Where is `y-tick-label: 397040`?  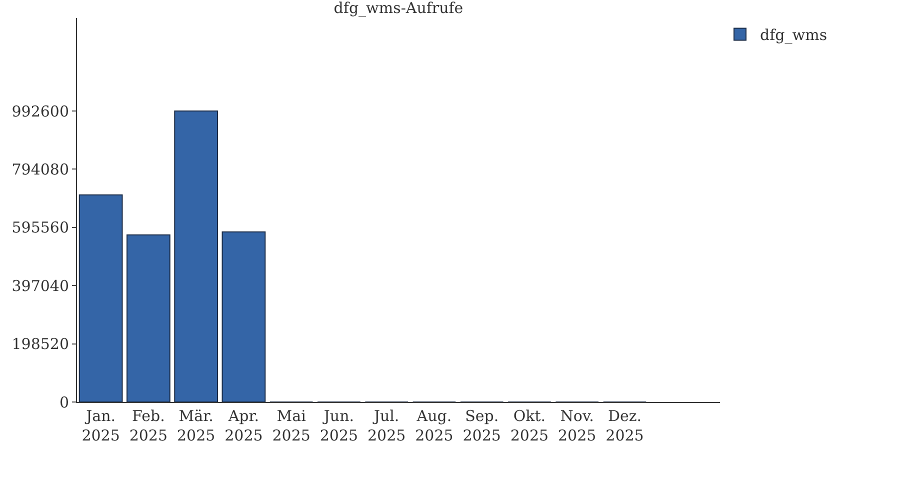
y-tick-label: 397040 is located at coordinates (40, 285).